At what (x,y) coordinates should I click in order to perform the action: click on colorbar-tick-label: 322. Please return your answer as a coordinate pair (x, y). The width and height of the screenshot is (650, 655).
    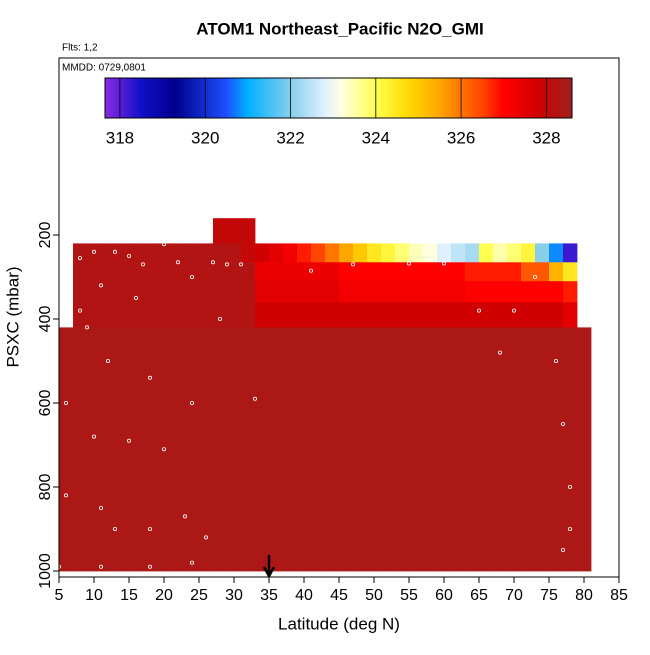
    Looking at the image, I should click on (290, 137).